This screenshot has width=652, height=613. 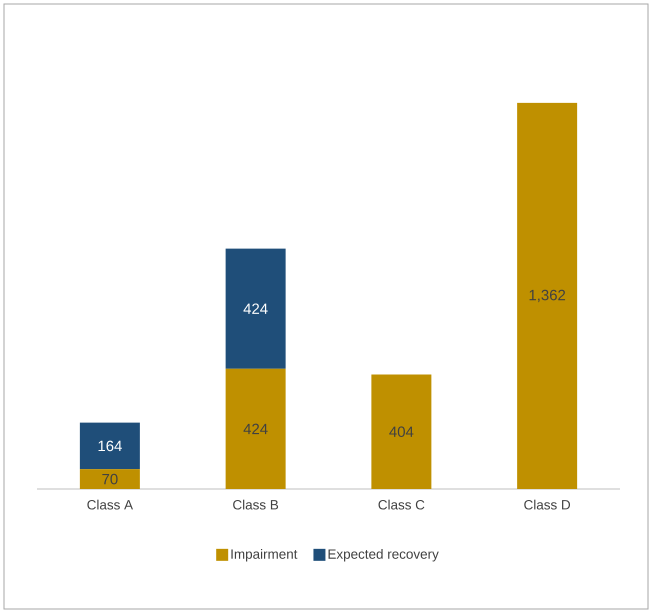 I want to click on x-tick-label: Class A, so click(x=110, y=505).